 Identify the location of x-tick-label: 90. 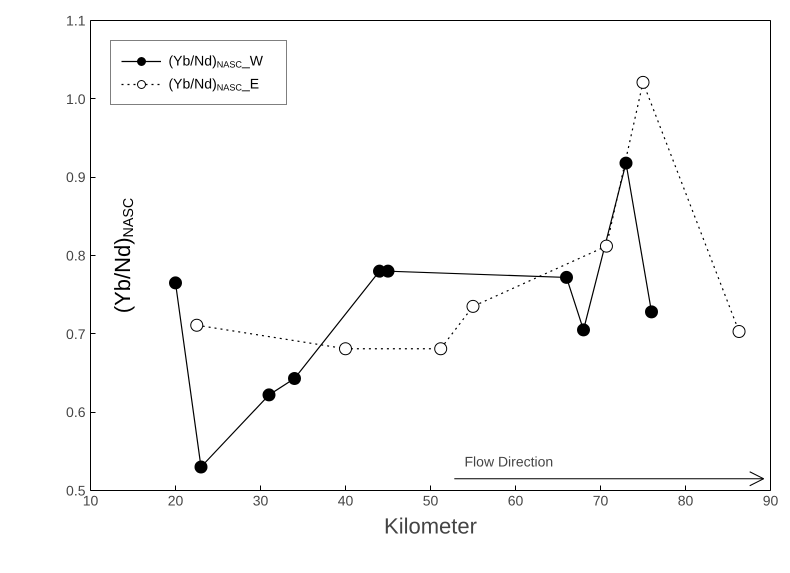
(770, 500).